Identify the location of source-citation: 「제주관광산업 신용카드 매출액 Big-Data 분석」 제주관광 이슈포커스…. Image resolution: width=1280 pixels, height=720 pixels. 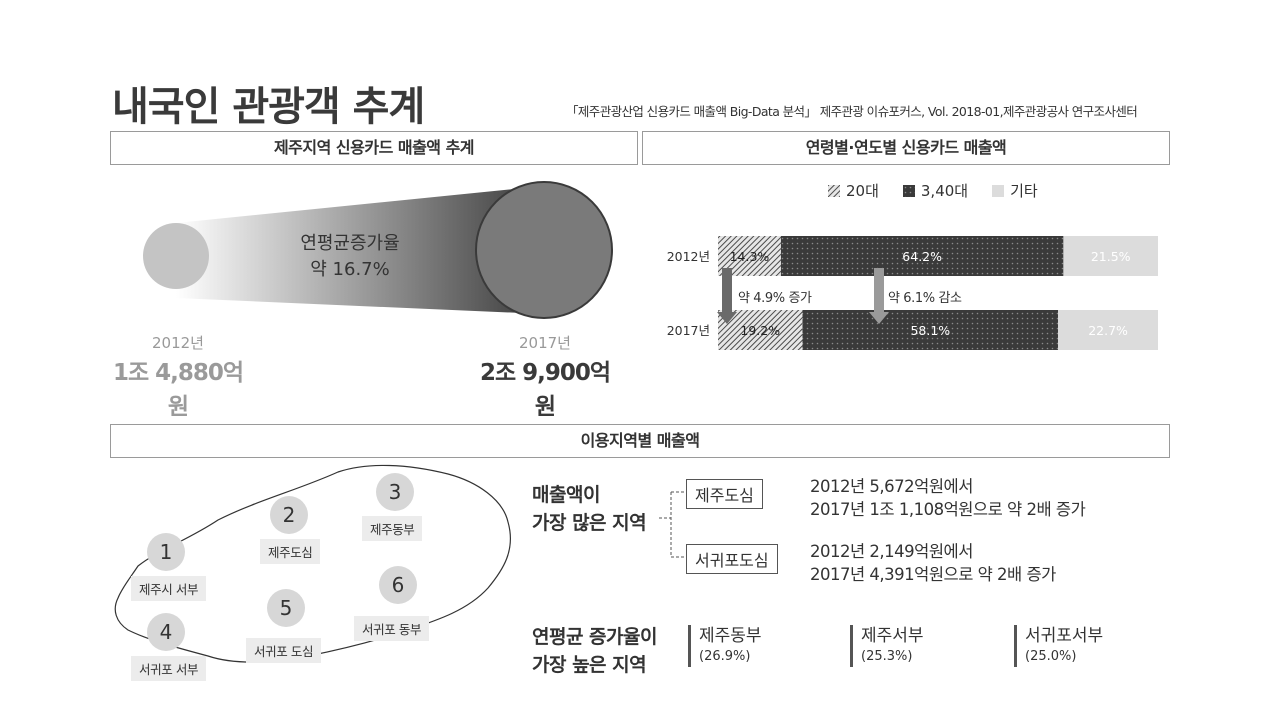
(852, 111).